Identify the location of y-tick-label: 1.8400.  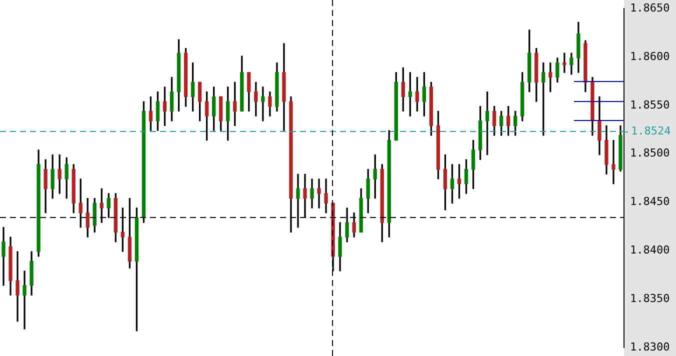
(650, 249).